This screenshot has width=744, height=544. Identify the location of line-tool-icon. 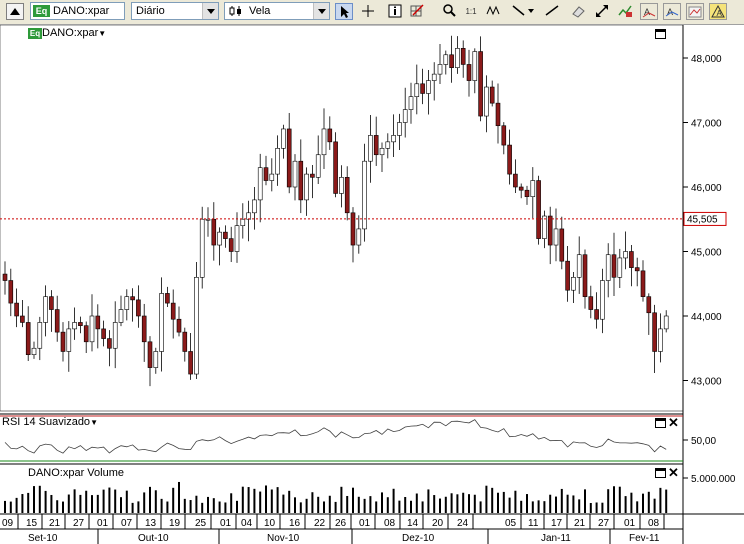
(552, 11).